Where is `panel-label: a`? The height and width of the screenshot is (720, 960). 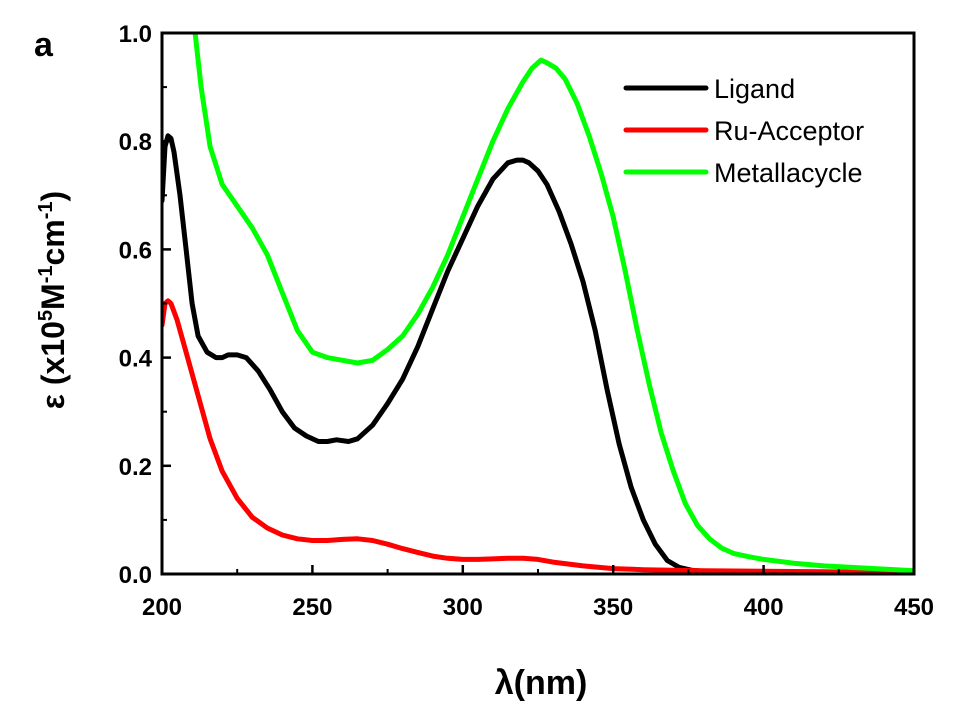
panel-label: a is located at coordinates (44, 45).